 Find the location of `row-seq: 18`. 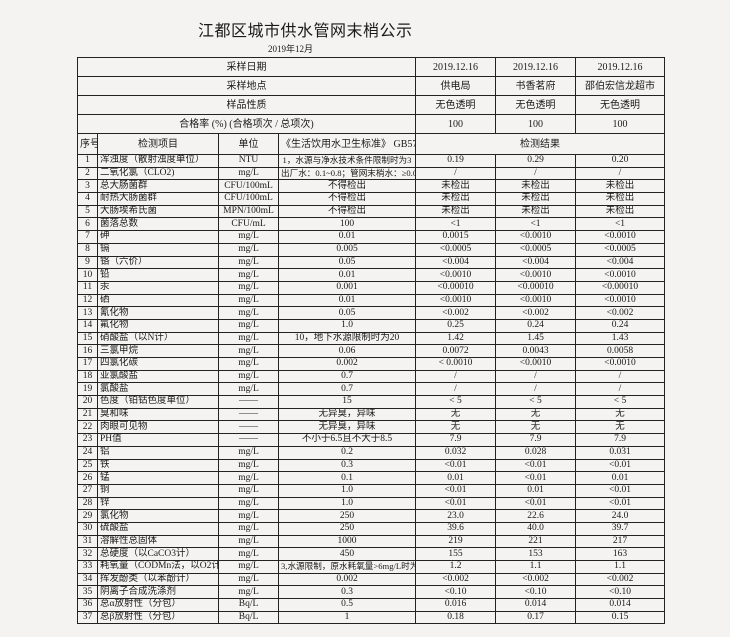

row-seq: 18 is located at coordinates (87, 376).